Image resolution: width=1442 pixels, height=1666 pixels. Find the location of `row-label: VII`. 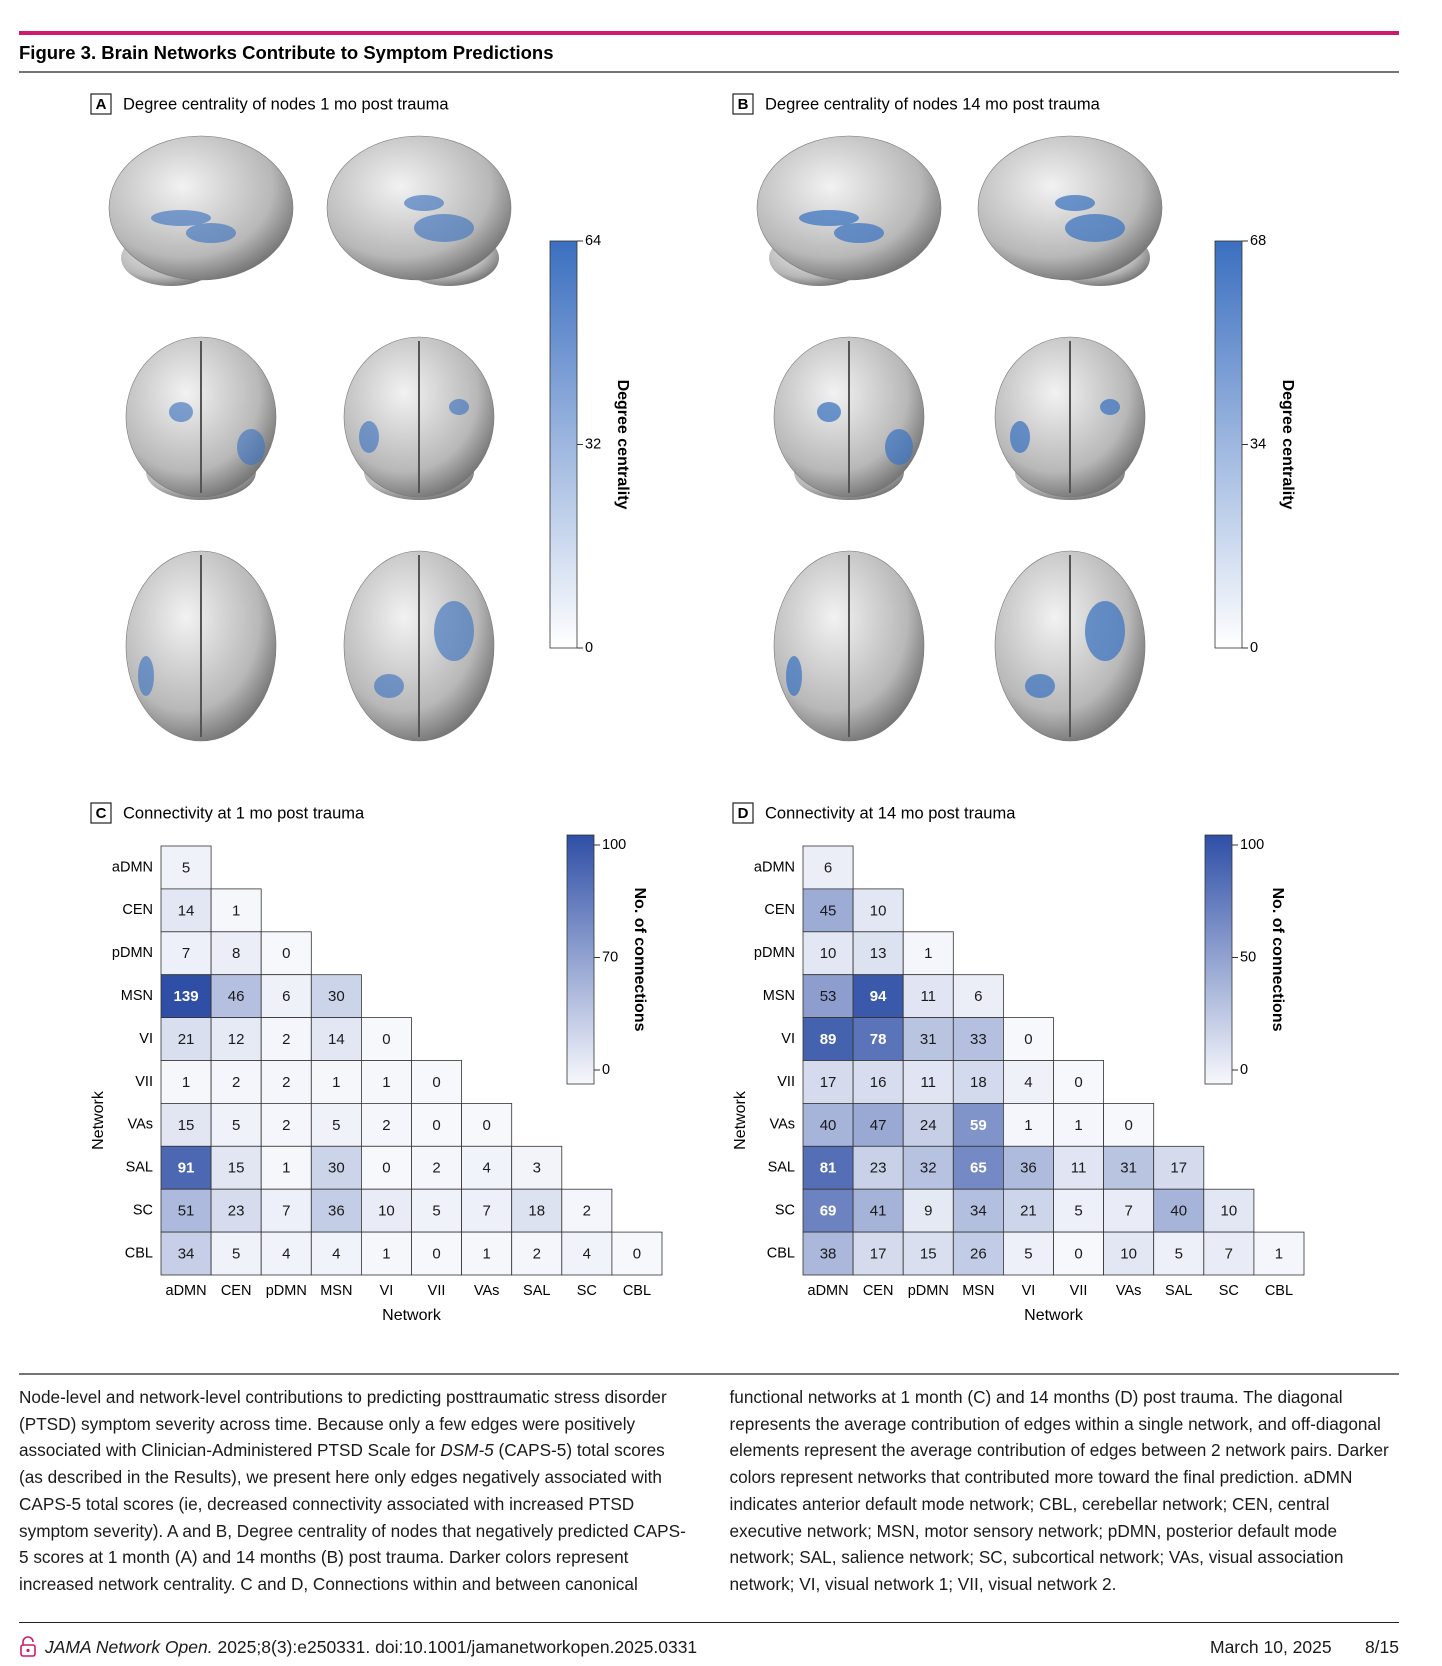

row-label: VII is located at coordinates (786, 1082).